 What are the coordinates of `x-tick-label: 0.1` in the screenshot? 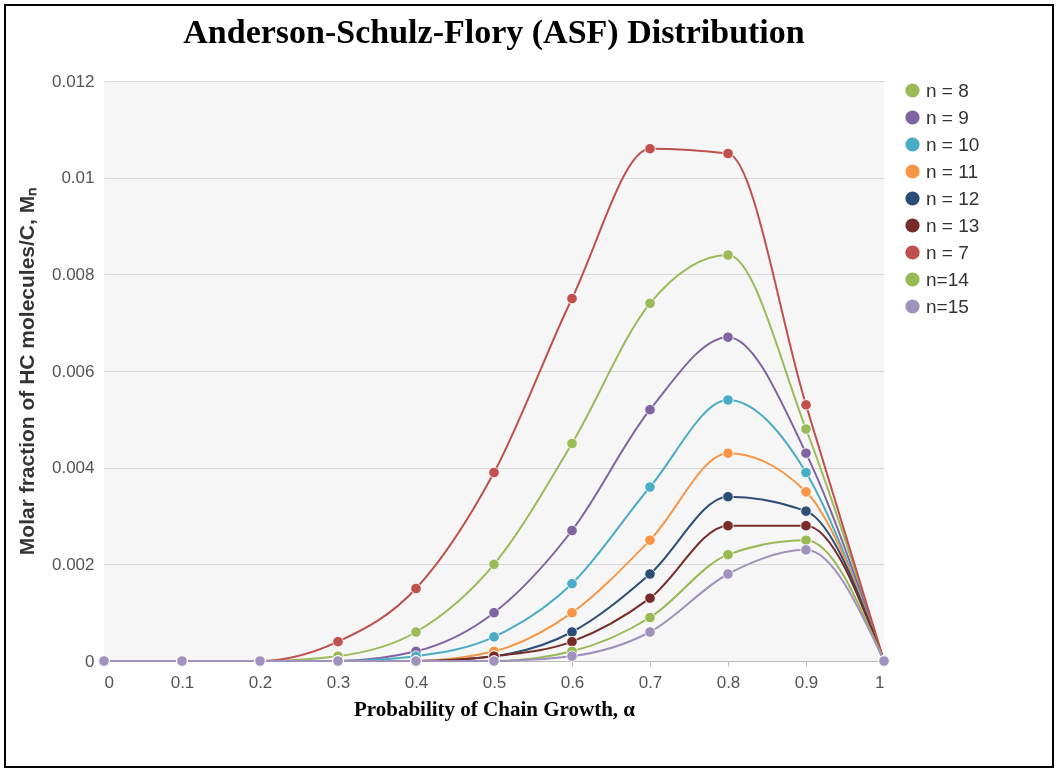 It's located at (182, 682).